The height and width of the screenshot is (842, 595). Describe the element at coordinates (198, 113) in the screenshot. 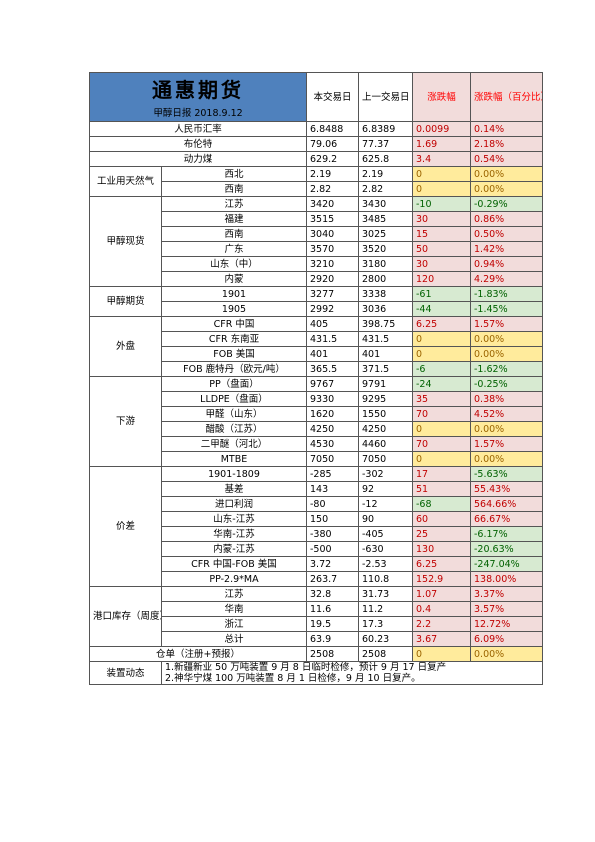

I see `report-subtitle: 甲醇日报 2018.9.12` at that location.